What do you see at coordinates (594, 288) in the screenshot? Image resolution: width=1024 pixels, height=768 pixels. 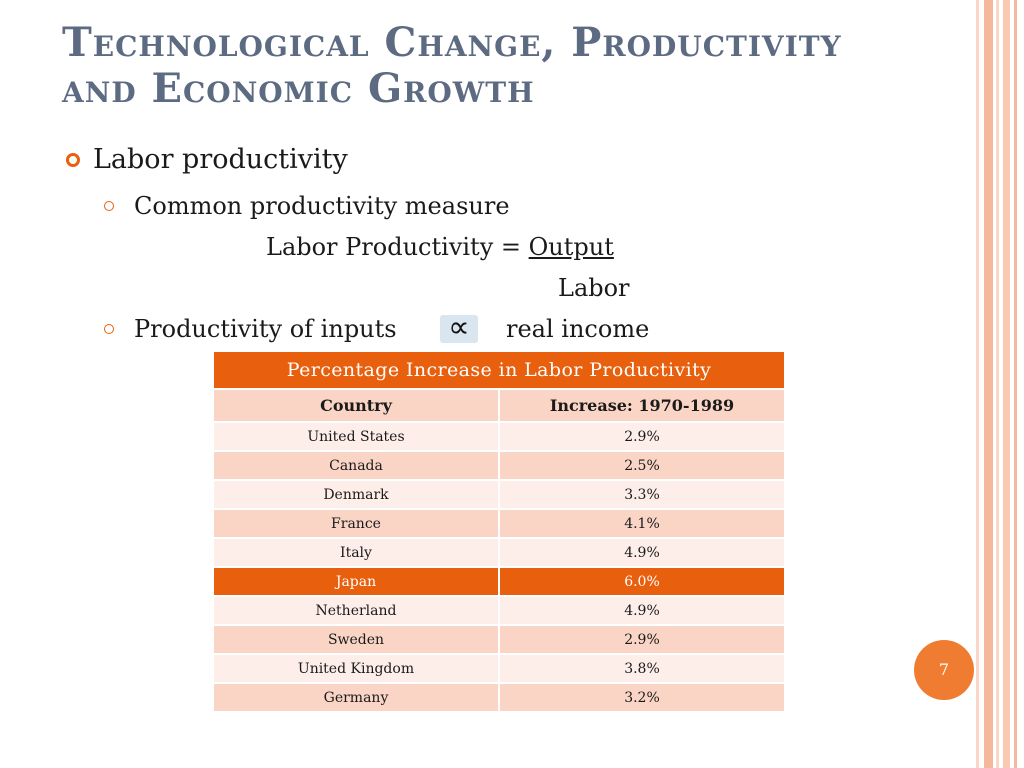 I see `formula-denominator: Labor` at bounding box center [594, 288].